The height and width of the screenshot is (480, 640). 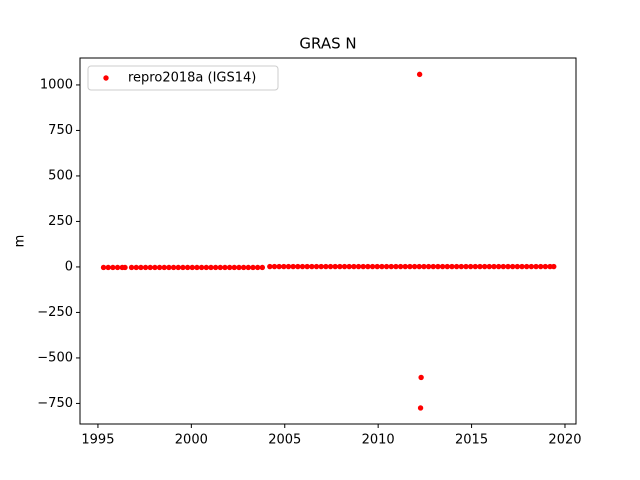 I want to click on y-tick-label: 0, so click(x=69, y=266).